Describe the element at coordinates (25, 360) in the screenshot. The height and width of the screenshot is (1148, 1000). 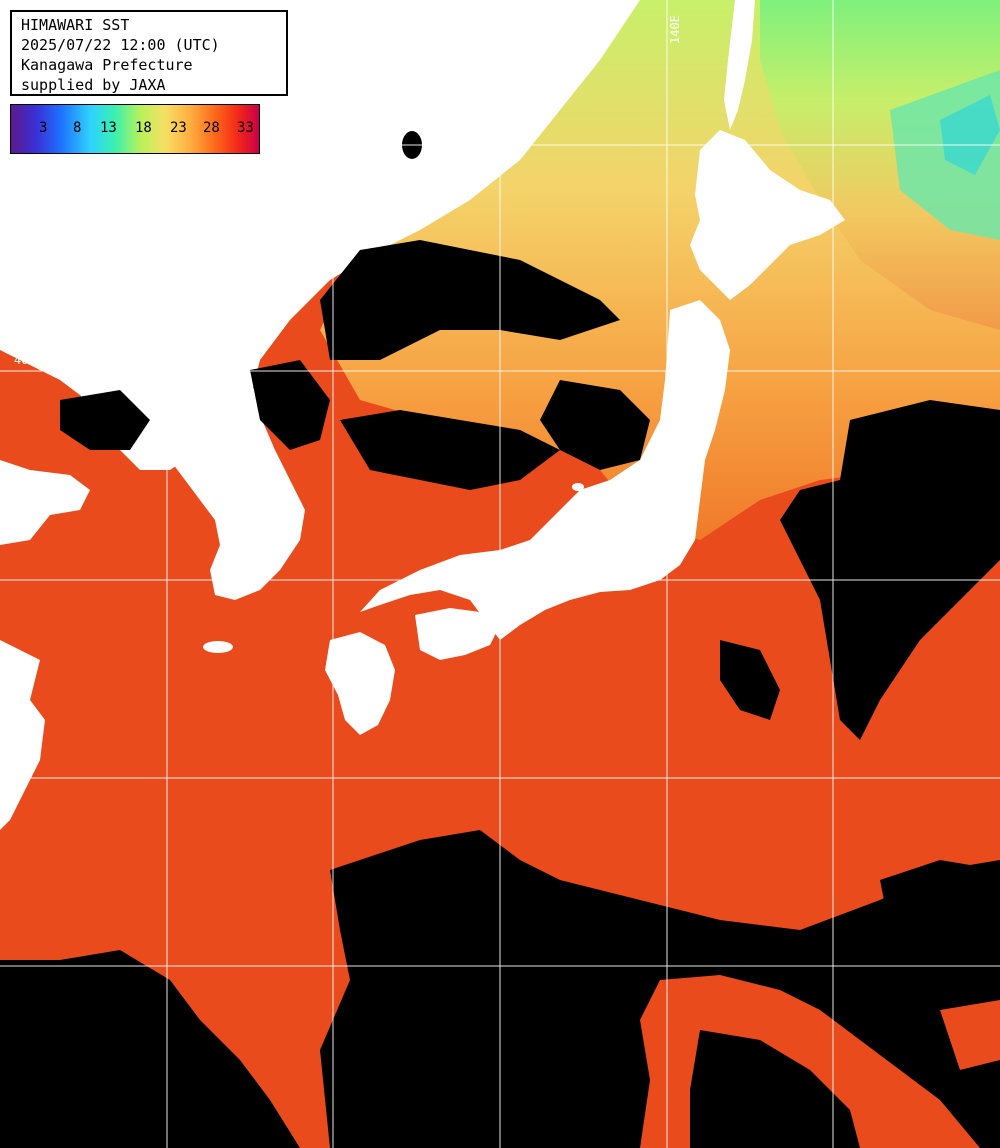
I see `lat-label-40n: 40N` at that location.